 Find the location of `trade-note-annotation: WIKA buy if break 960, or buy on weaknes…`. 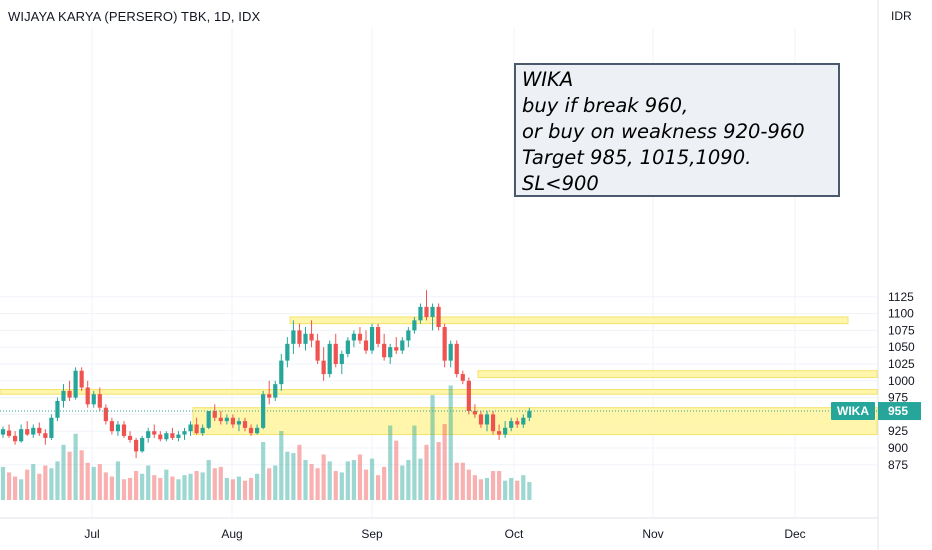

trade-note-annotation: WIKA buy if break 960, or buy on weaknes… is located at coordinates (677, 130).